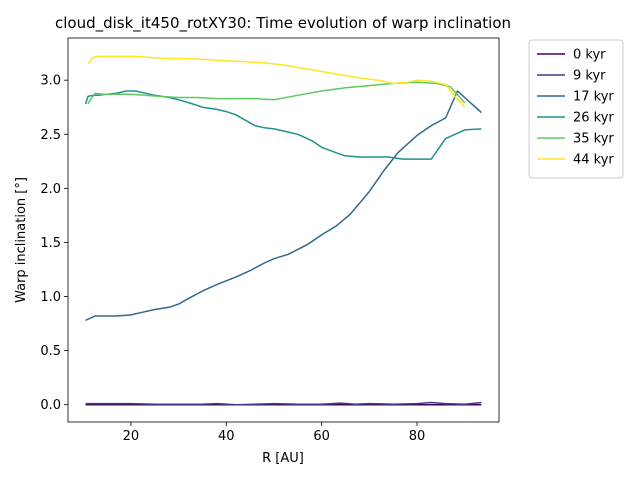  What do you see at coordinates (50, 405) in the screenshot?
I see `y-tick-label: 0.0` at bounding box center [50, 405].